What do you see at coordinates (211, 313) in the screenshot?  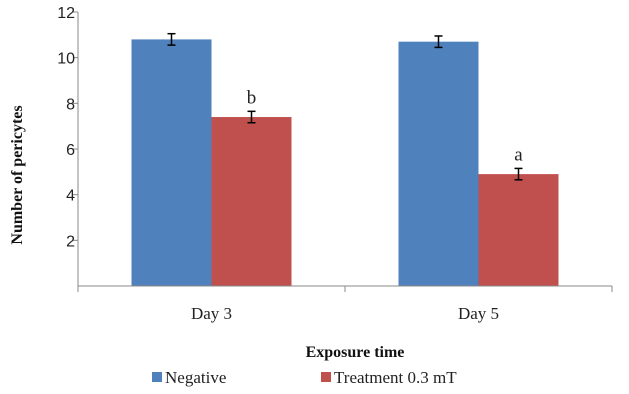 I see `x-tick-label: Day 3` at bounding box center [211, 313].